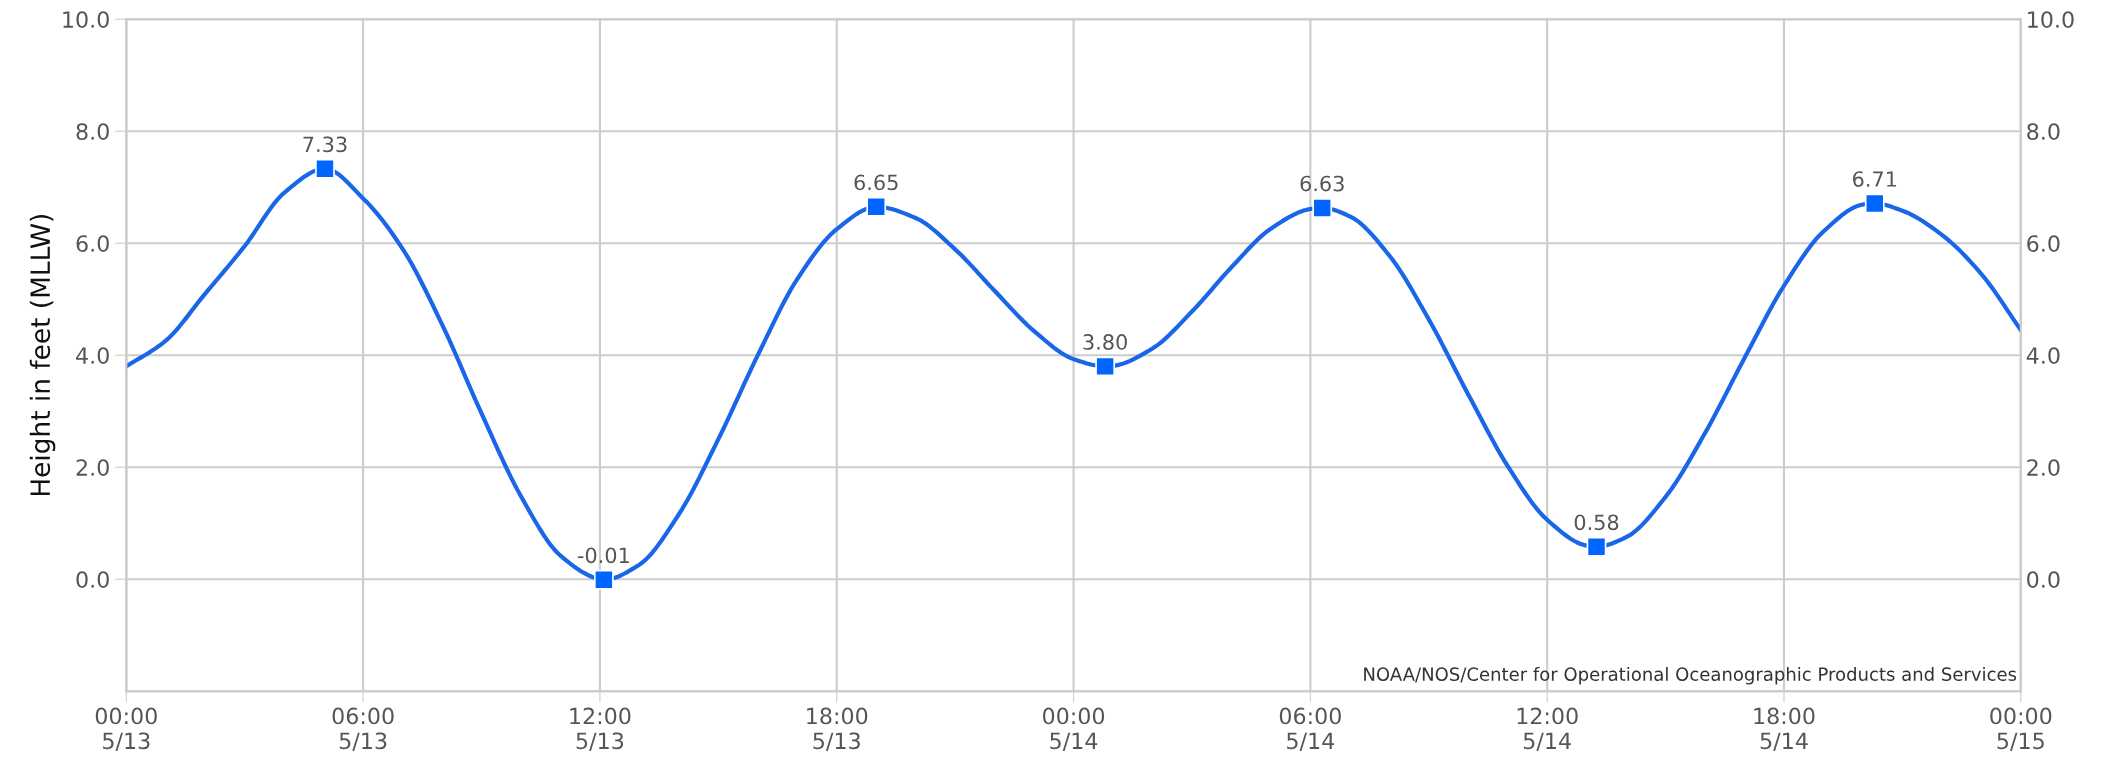  What do you see at coordinates (2043, 579) in the screenshot?
I see `y2-tick-label: 0.0` at bounding box center [2043, 579].